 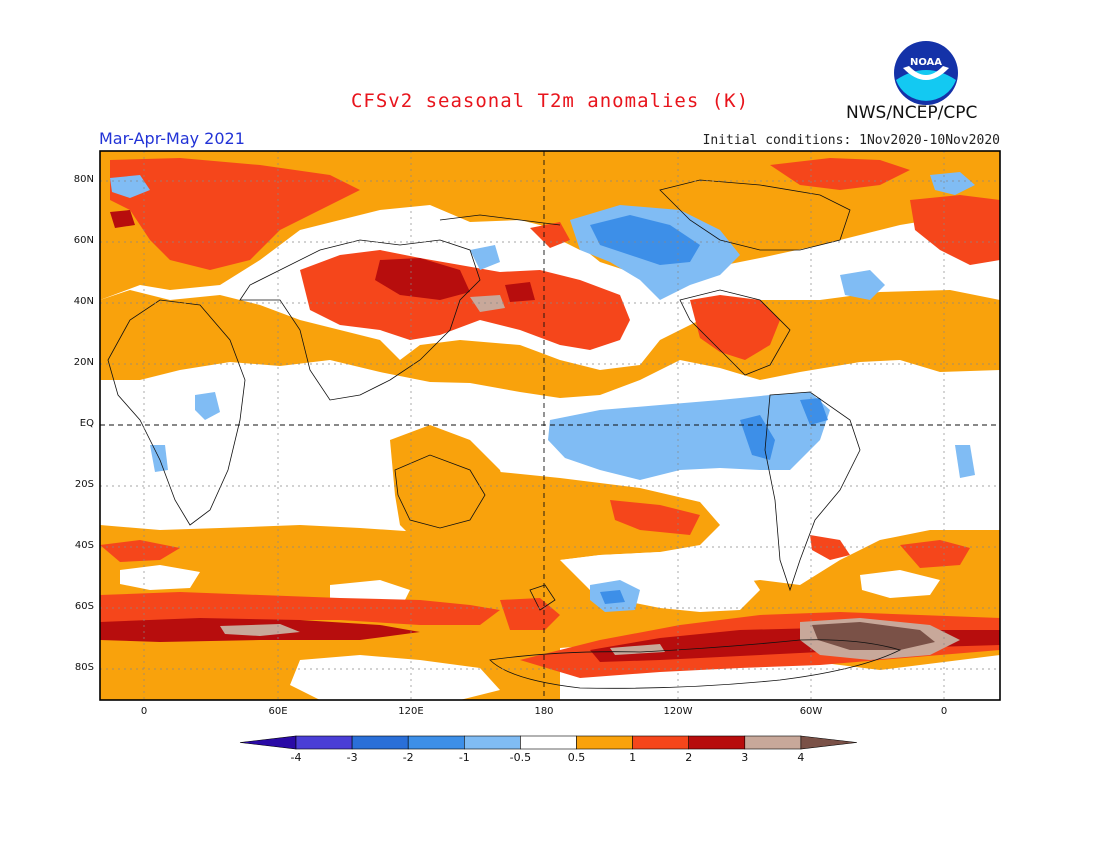 What do you see at coordinates (926, 62) in the screenshot?
I see `svg-text: NOAA` at bounding box center [926, 62].